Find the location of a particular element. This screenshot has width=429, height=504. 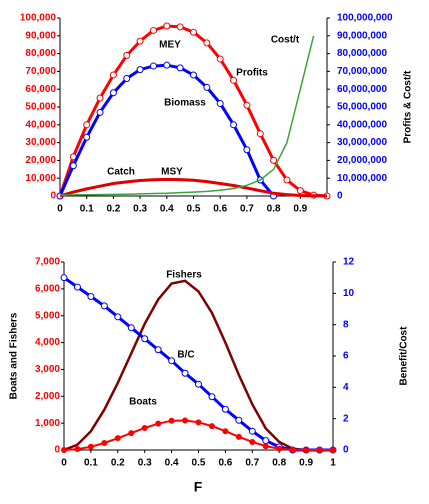

y-tick-label: 50,000 is located at coordinates (40, 107).